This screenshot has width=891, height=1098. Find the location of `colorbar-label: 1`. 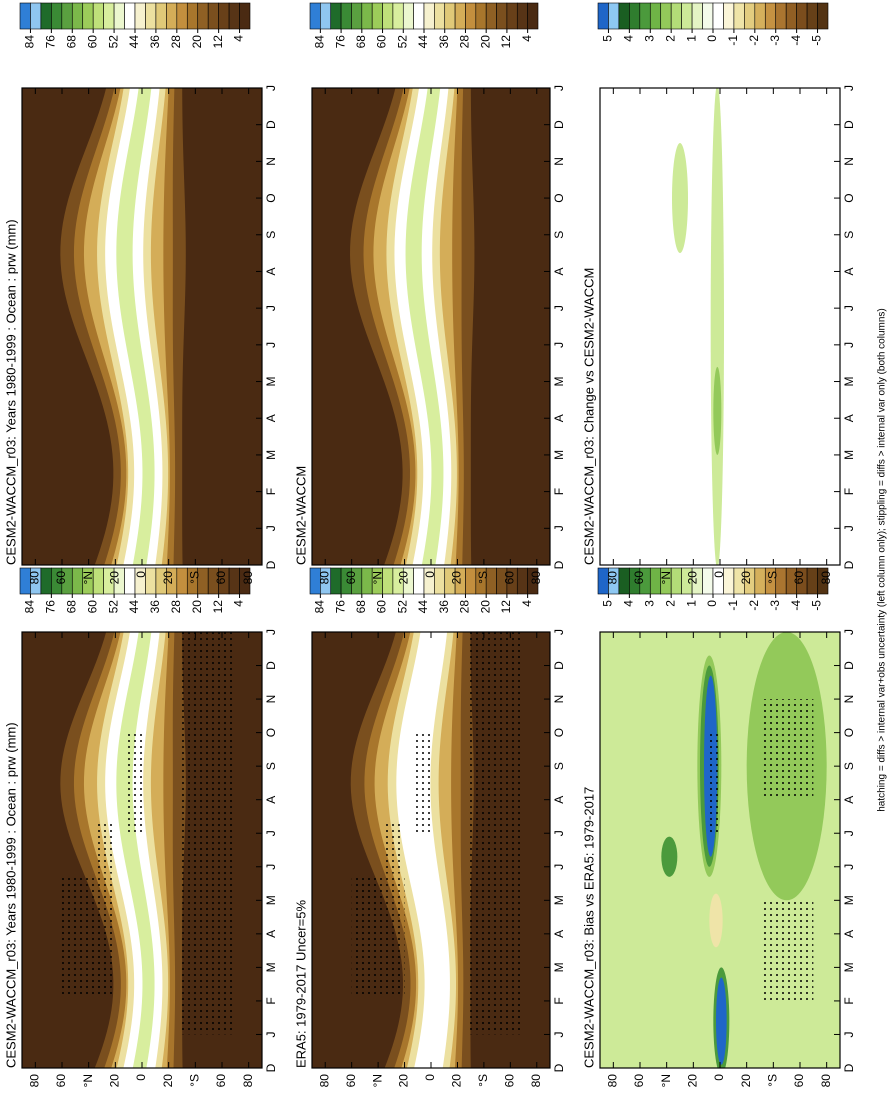

colorbar-label: 1 is located at coordinates (691, 603).